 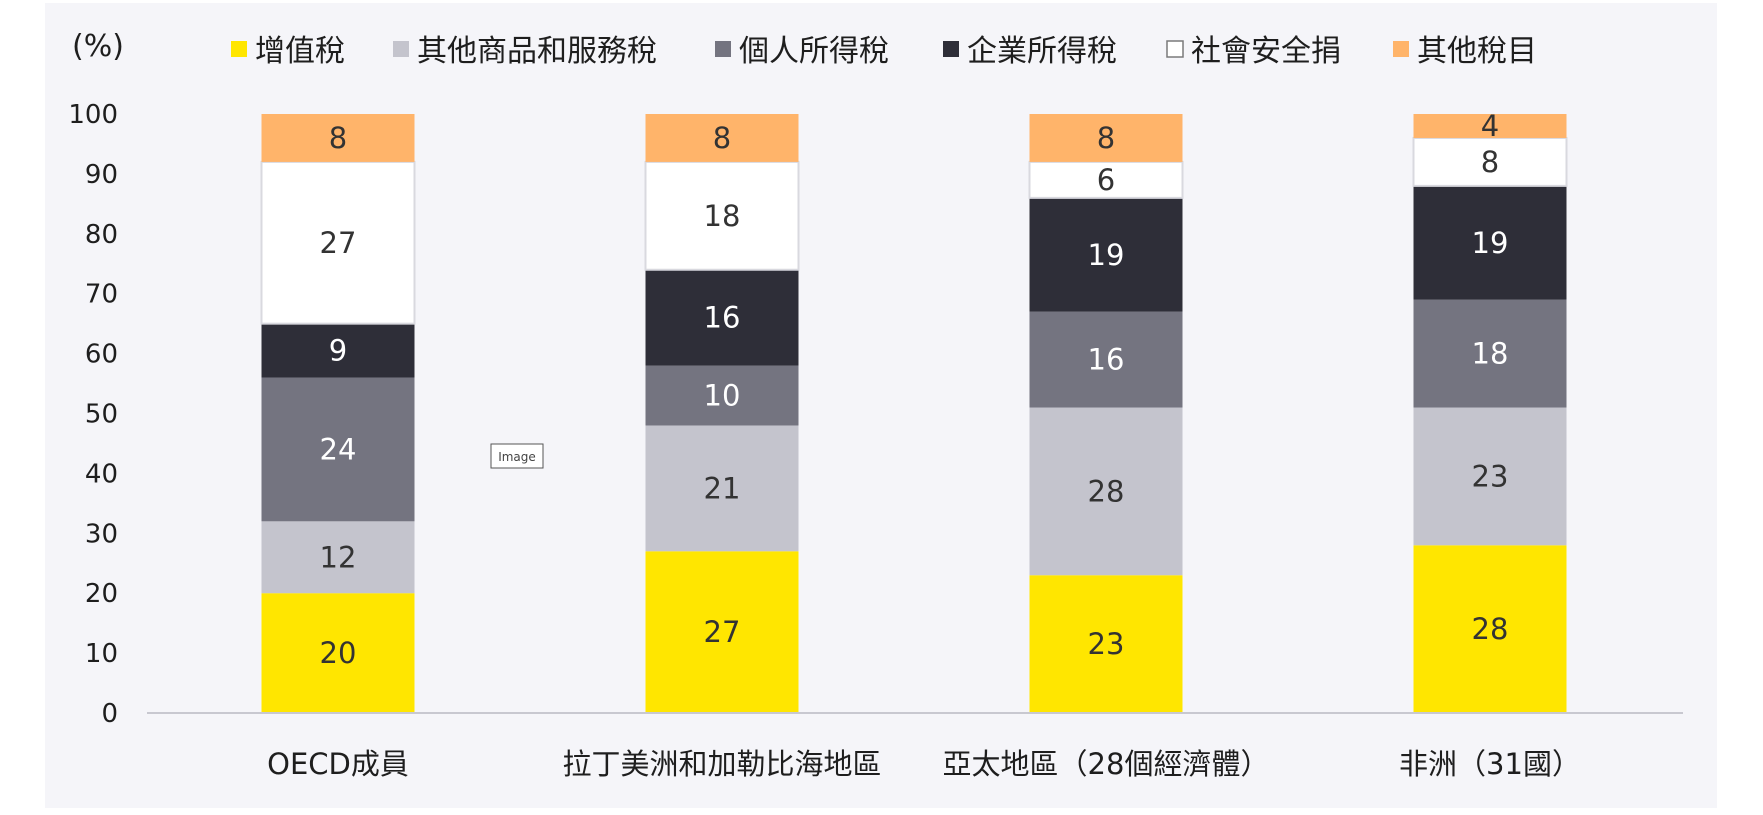 I want to click on legend: 增值稅 其他商品和服務稅 個人所得稅 企業所得稅 社會安全捐 其他稅目, so click(x=884, y=51).